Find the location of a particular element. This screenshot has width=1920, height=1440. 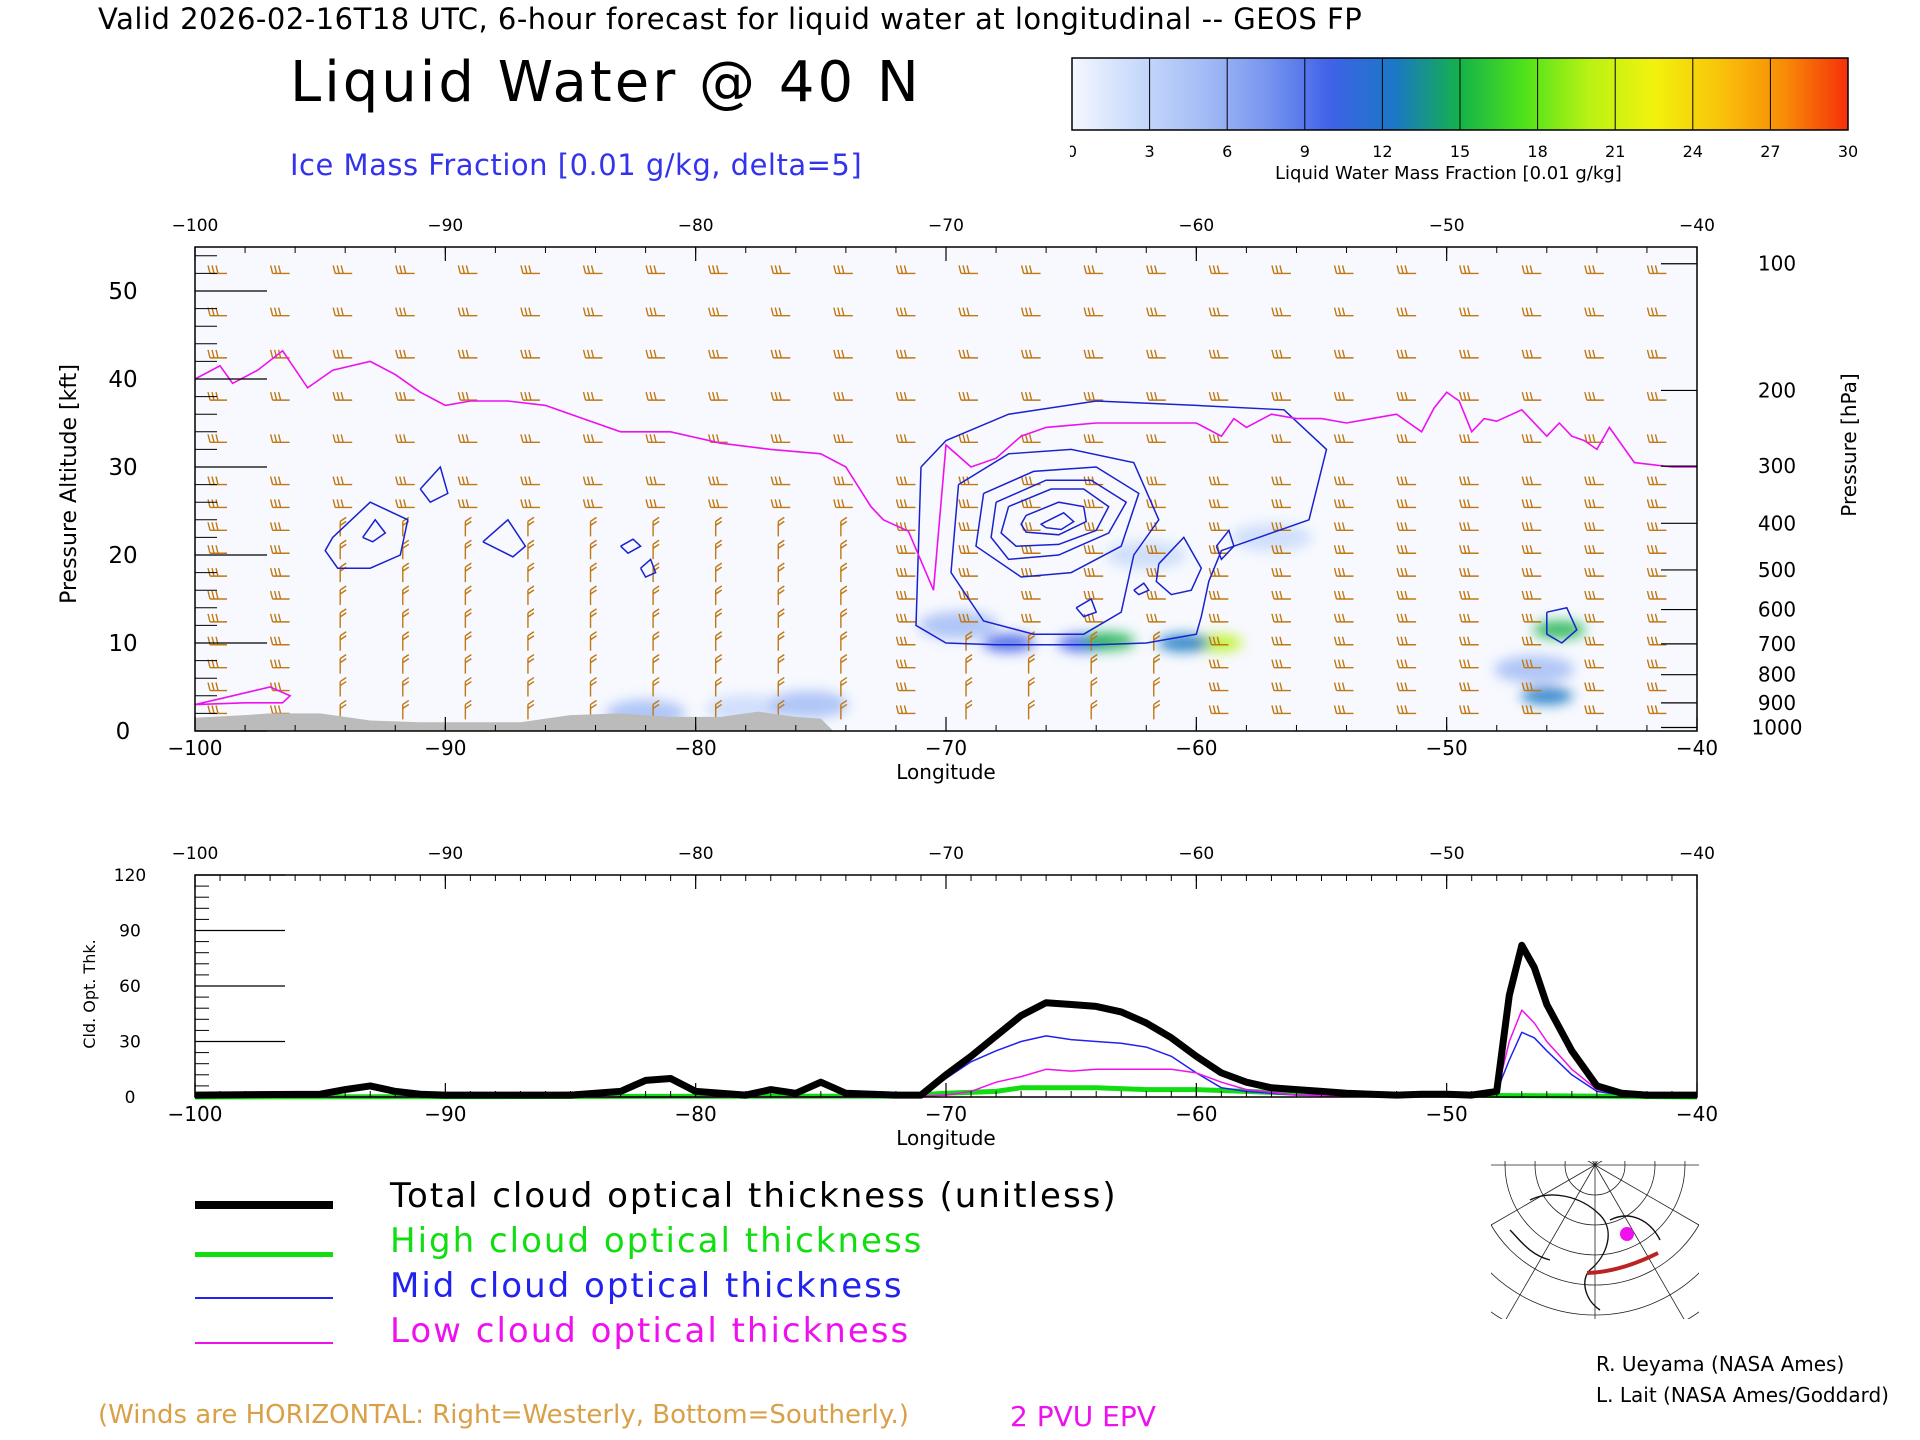

y-tick-label: 30 is located at coordinates (122, 468).